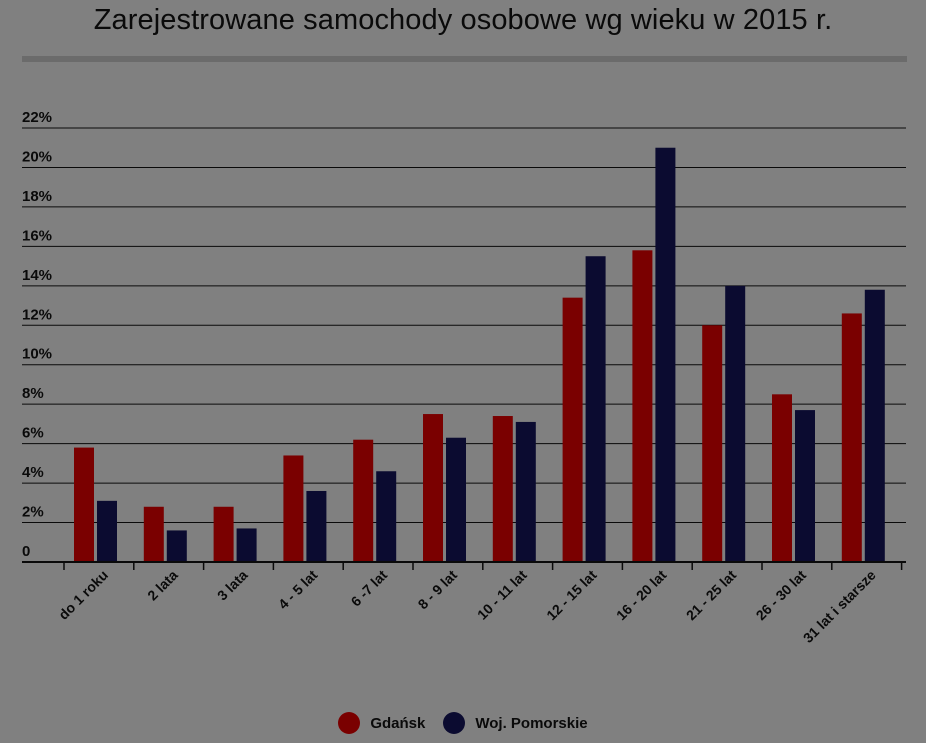 The height and width of the screenshot is (743, 926). Describe the element at coordinates (37, 354) in the screenshot. I see `y-tick-label: 10%` at that location.